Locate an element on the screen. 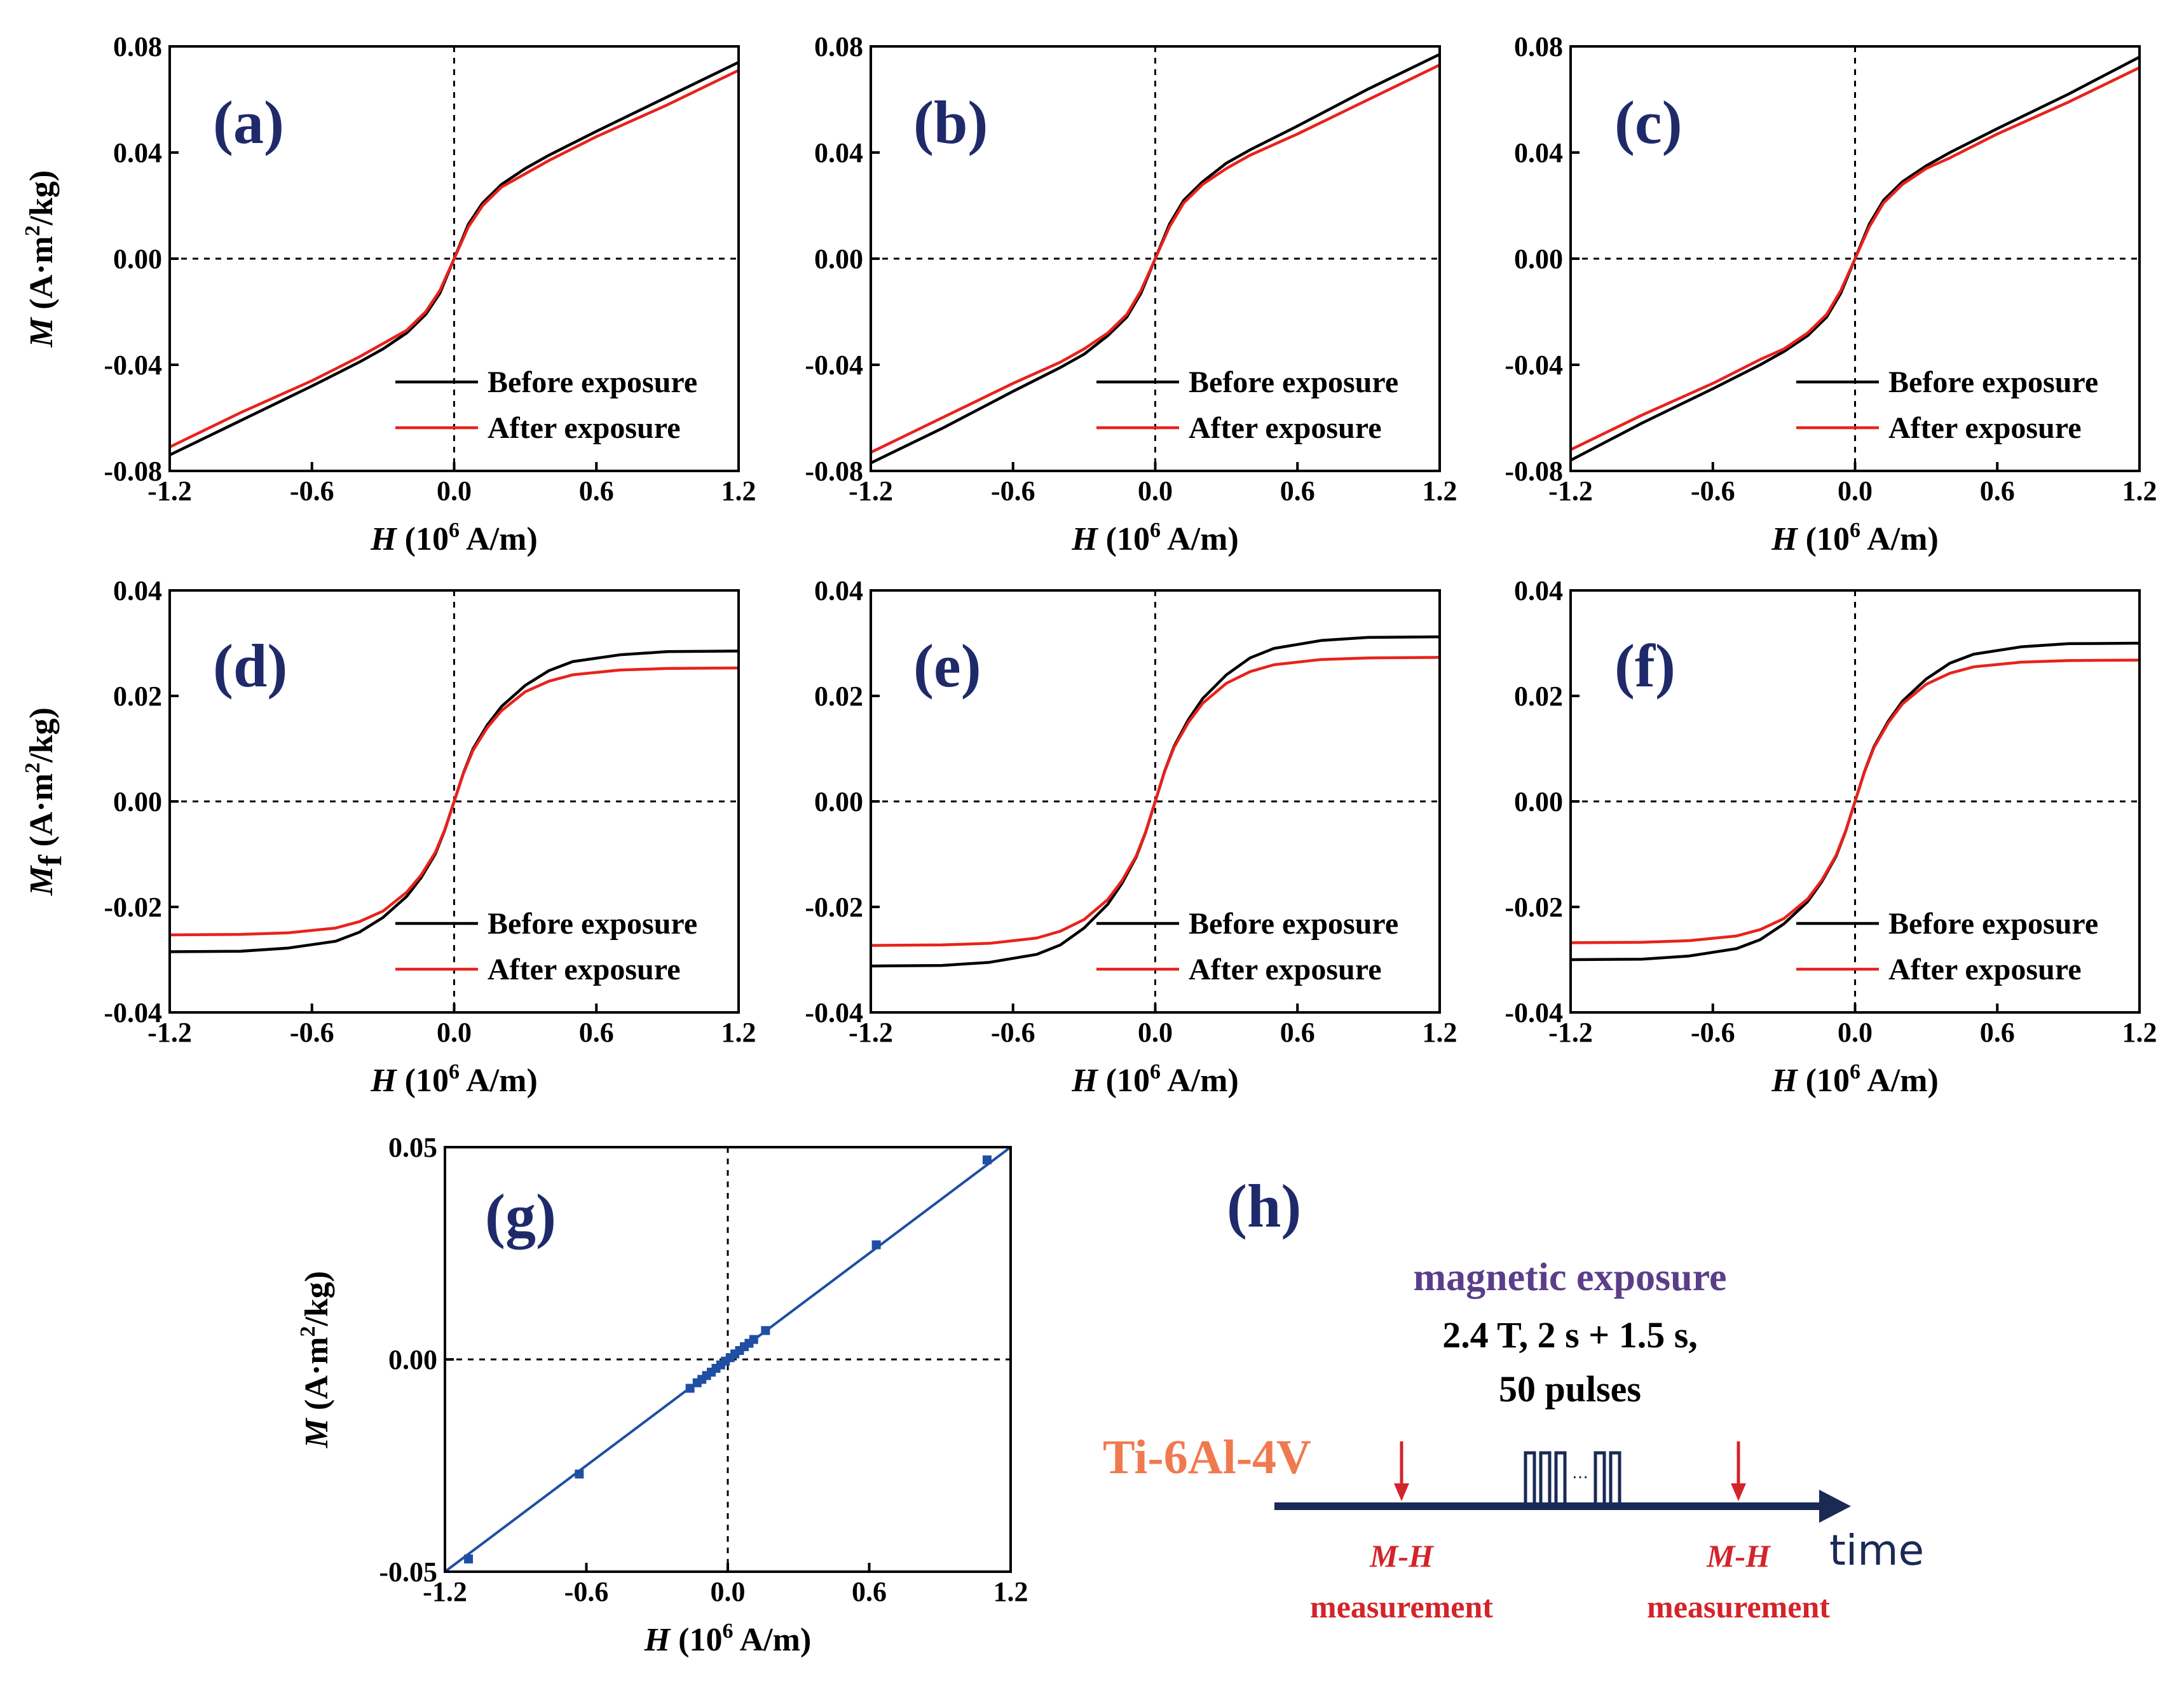 This screenshot has width=2184, height=1688. y-axis-label: M (A·m2/kg) is located at coordinates (40, 259).